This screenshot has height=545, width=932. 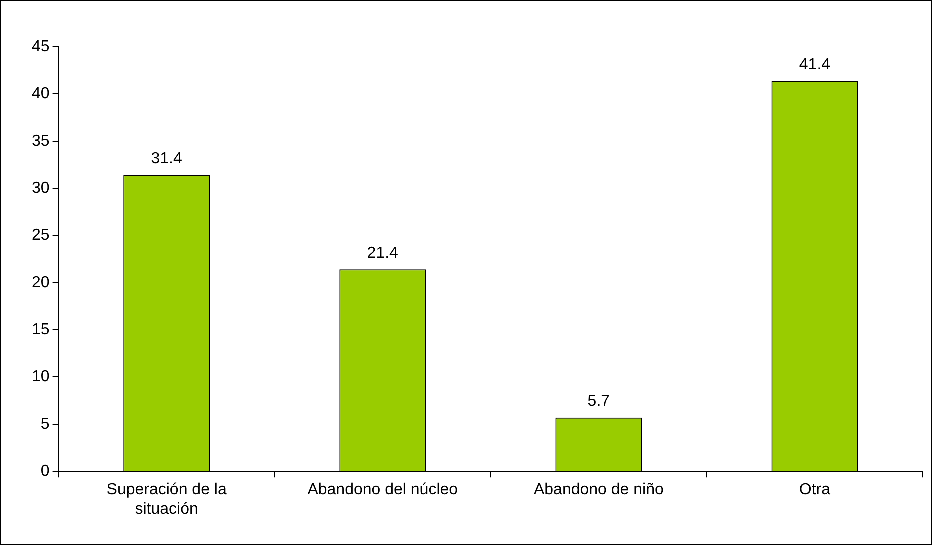 I want to click on x-tick-label: Abandono de niño, so click(x=599, y=490).